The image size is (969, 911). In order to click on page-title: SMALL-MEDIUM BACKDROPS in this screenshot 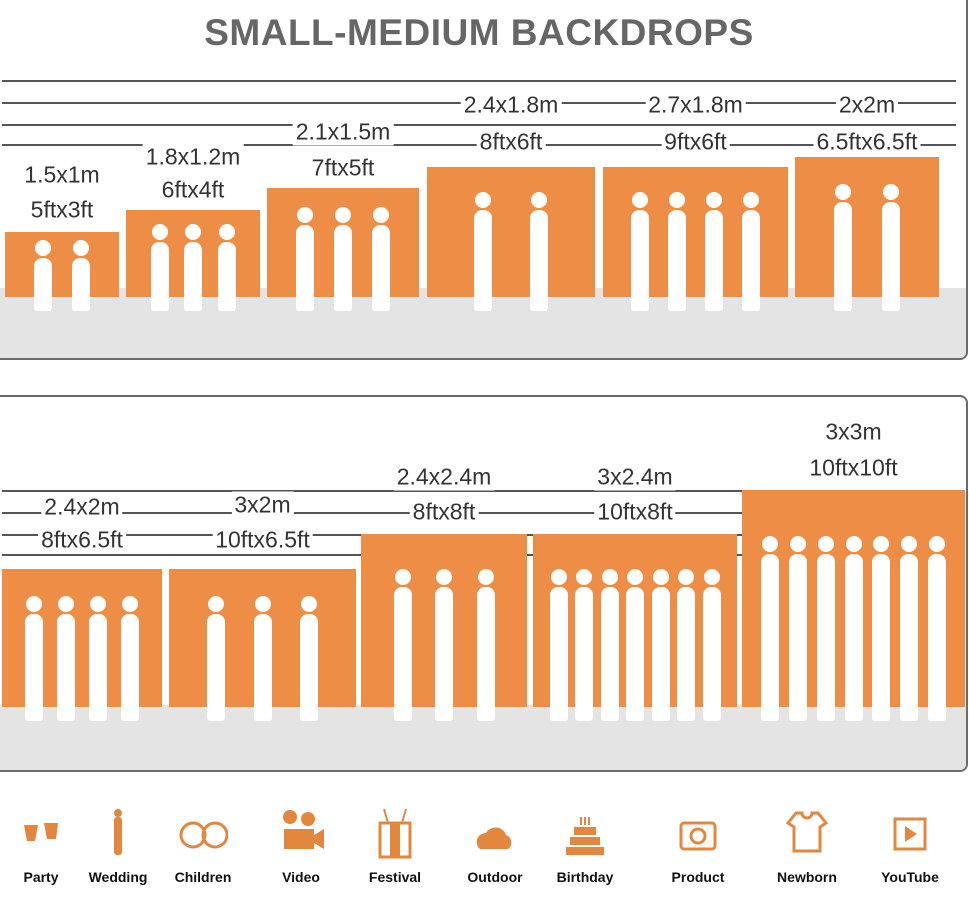, I will do `click(479, 32)`.